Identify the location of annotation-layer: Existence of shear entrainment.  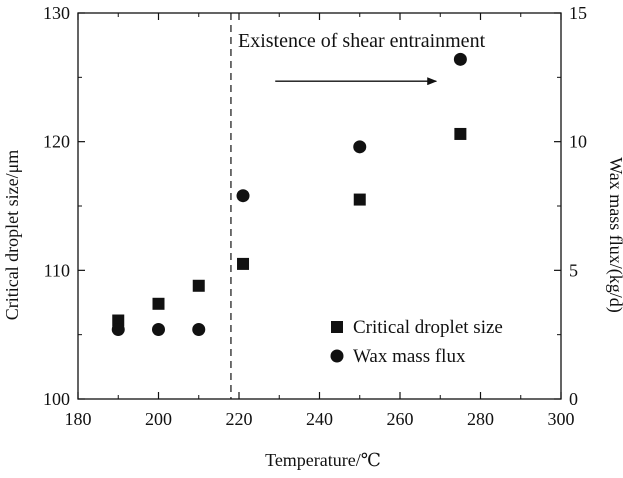
(362, 58).